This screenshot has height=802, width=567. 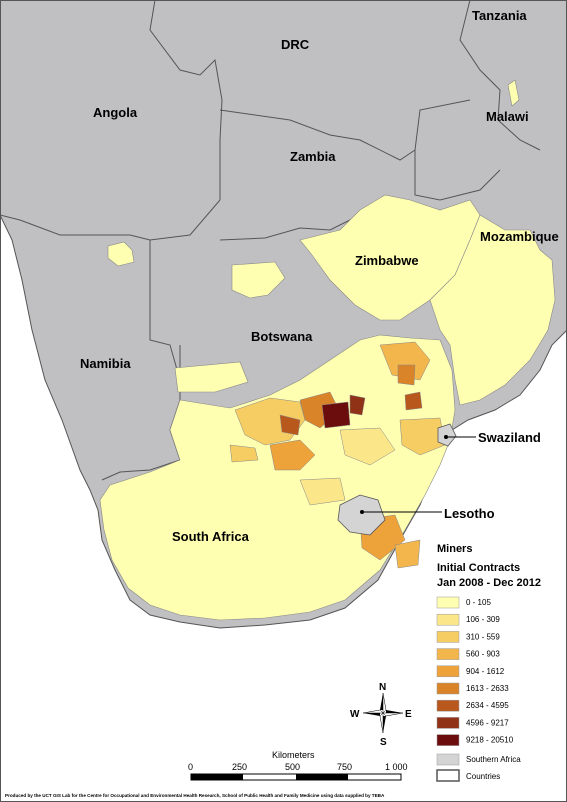 What do you see at coordinates (295, 44) in the screenshot?
I see `label-drc: DRC` at bounding box center [295, 44].